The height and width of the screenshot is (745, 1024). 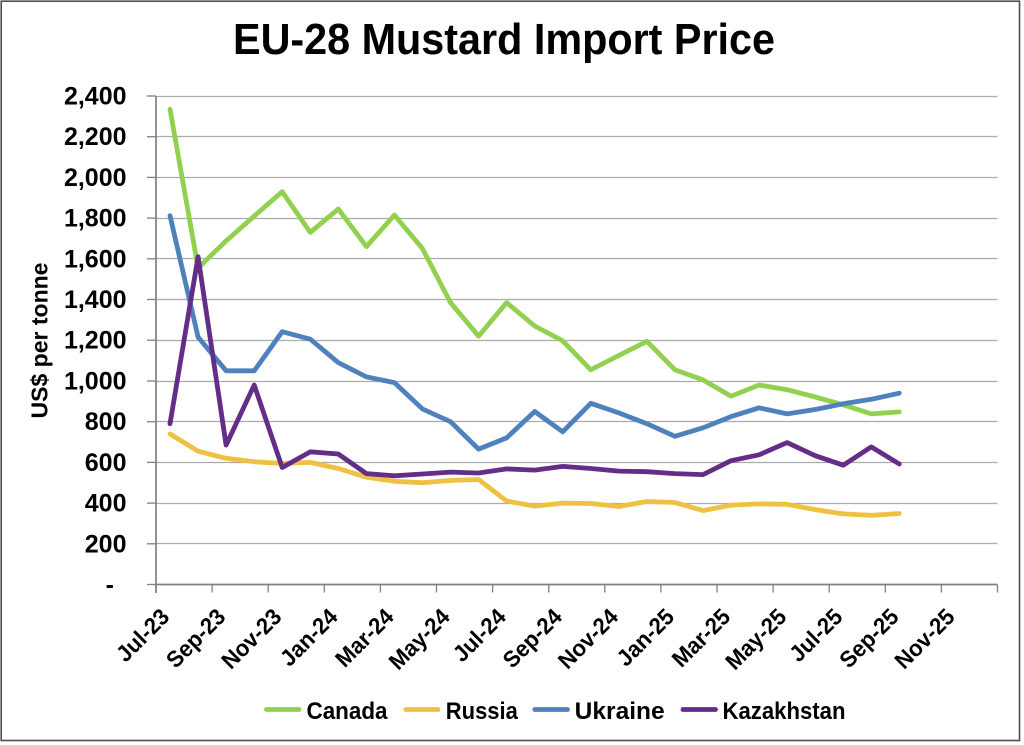 What do you see at coordinates (95, 341) in the screenshot?
I see `svg-text: 1,200` at bounding box center [95, 341].